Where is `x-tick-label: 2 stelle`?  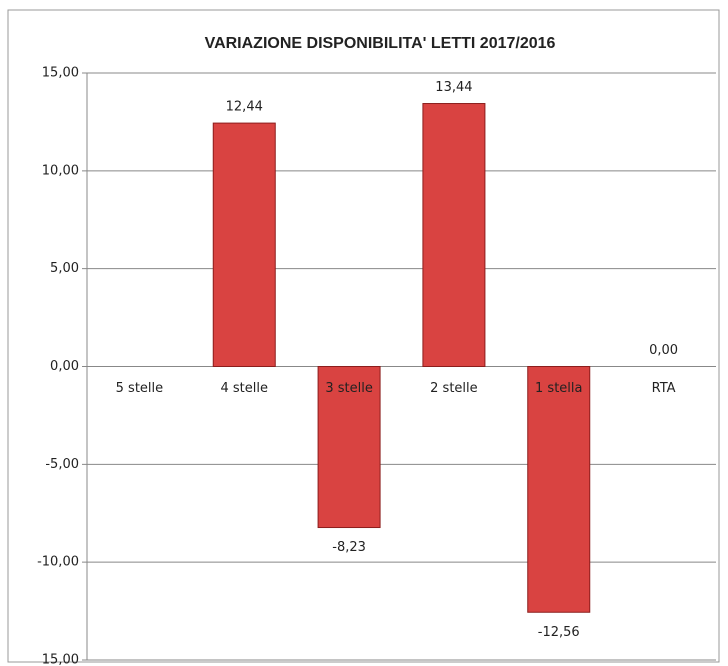 x-tick-label: 2 stelle is located at coordinates (454, 388).